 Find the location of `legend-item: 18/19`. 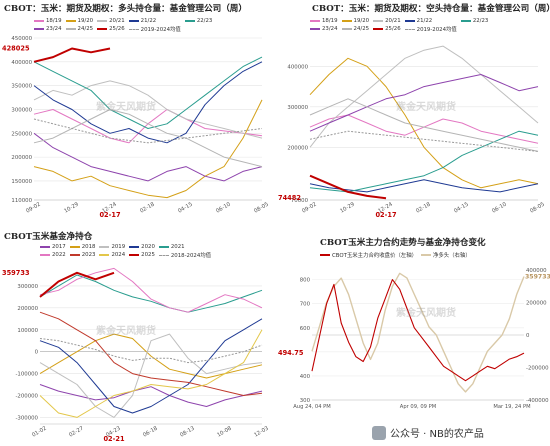

legend-item: 18/19 is located at coordinates (48, 21).